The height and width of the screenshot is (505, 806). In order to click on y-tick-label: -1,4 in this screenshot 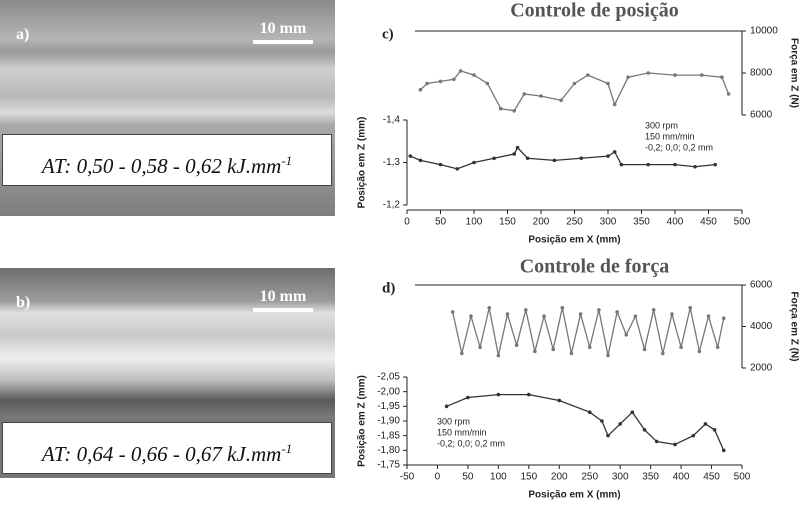, I will do `click(392, 120)`.